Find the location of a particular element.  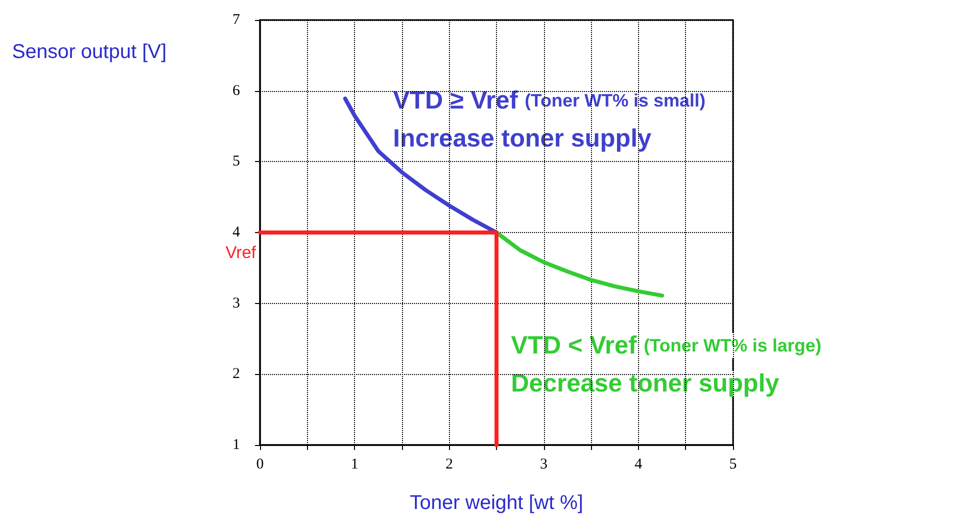

x-axis-title: Toner weight [wt %] is located at coordinates (497, 503).